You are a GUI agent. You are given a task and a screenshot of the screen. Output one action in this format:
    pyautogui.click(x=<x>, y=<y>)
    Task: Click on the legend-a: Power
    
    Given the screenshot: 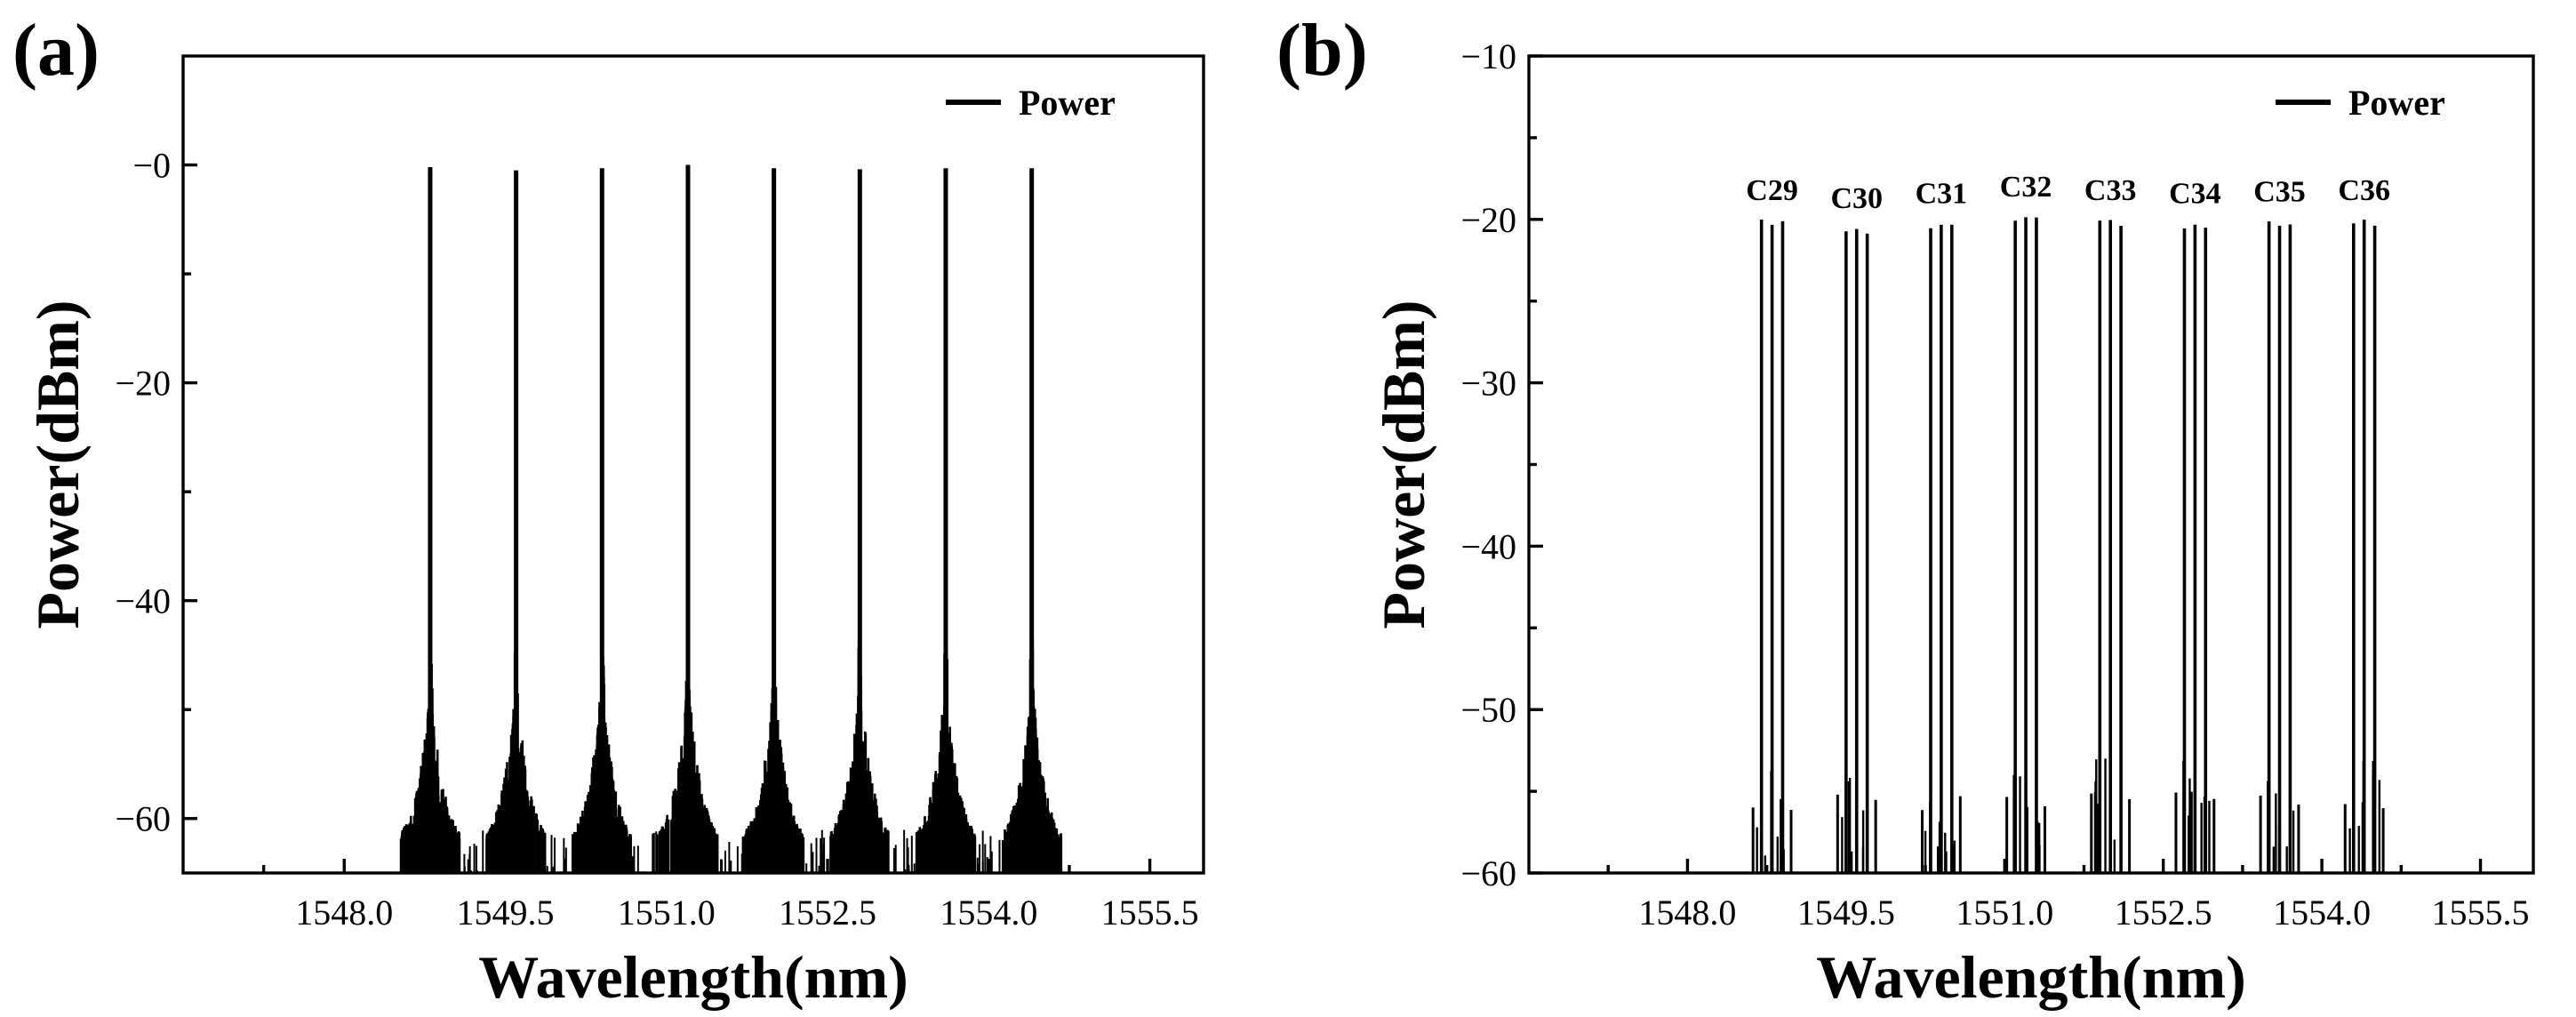 What is the action you would take?
    pyautogui.click(x=1031, y=103)
    